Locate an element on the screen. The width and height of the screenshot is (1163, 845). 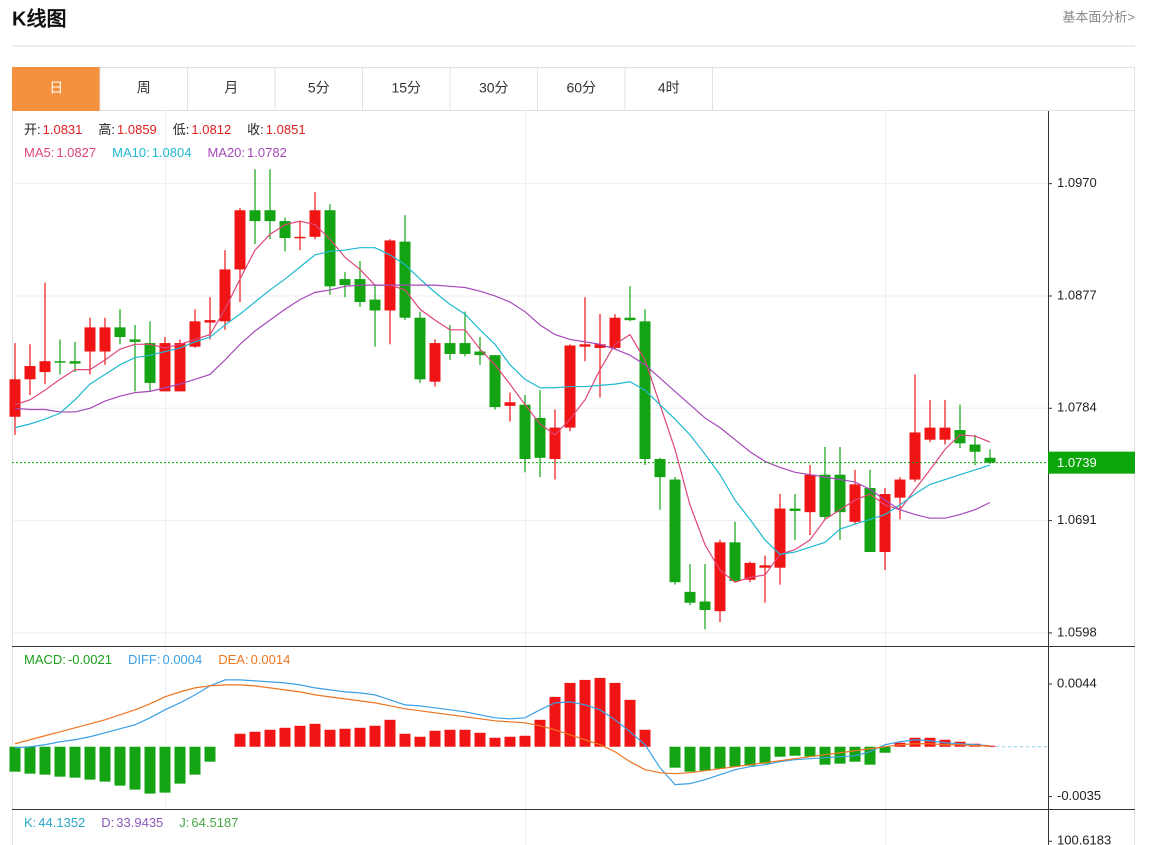
legend: MACD: -0.0021 DIFF: 0.0004 DEA: 0.0014 is located at coordinates (157, 659).